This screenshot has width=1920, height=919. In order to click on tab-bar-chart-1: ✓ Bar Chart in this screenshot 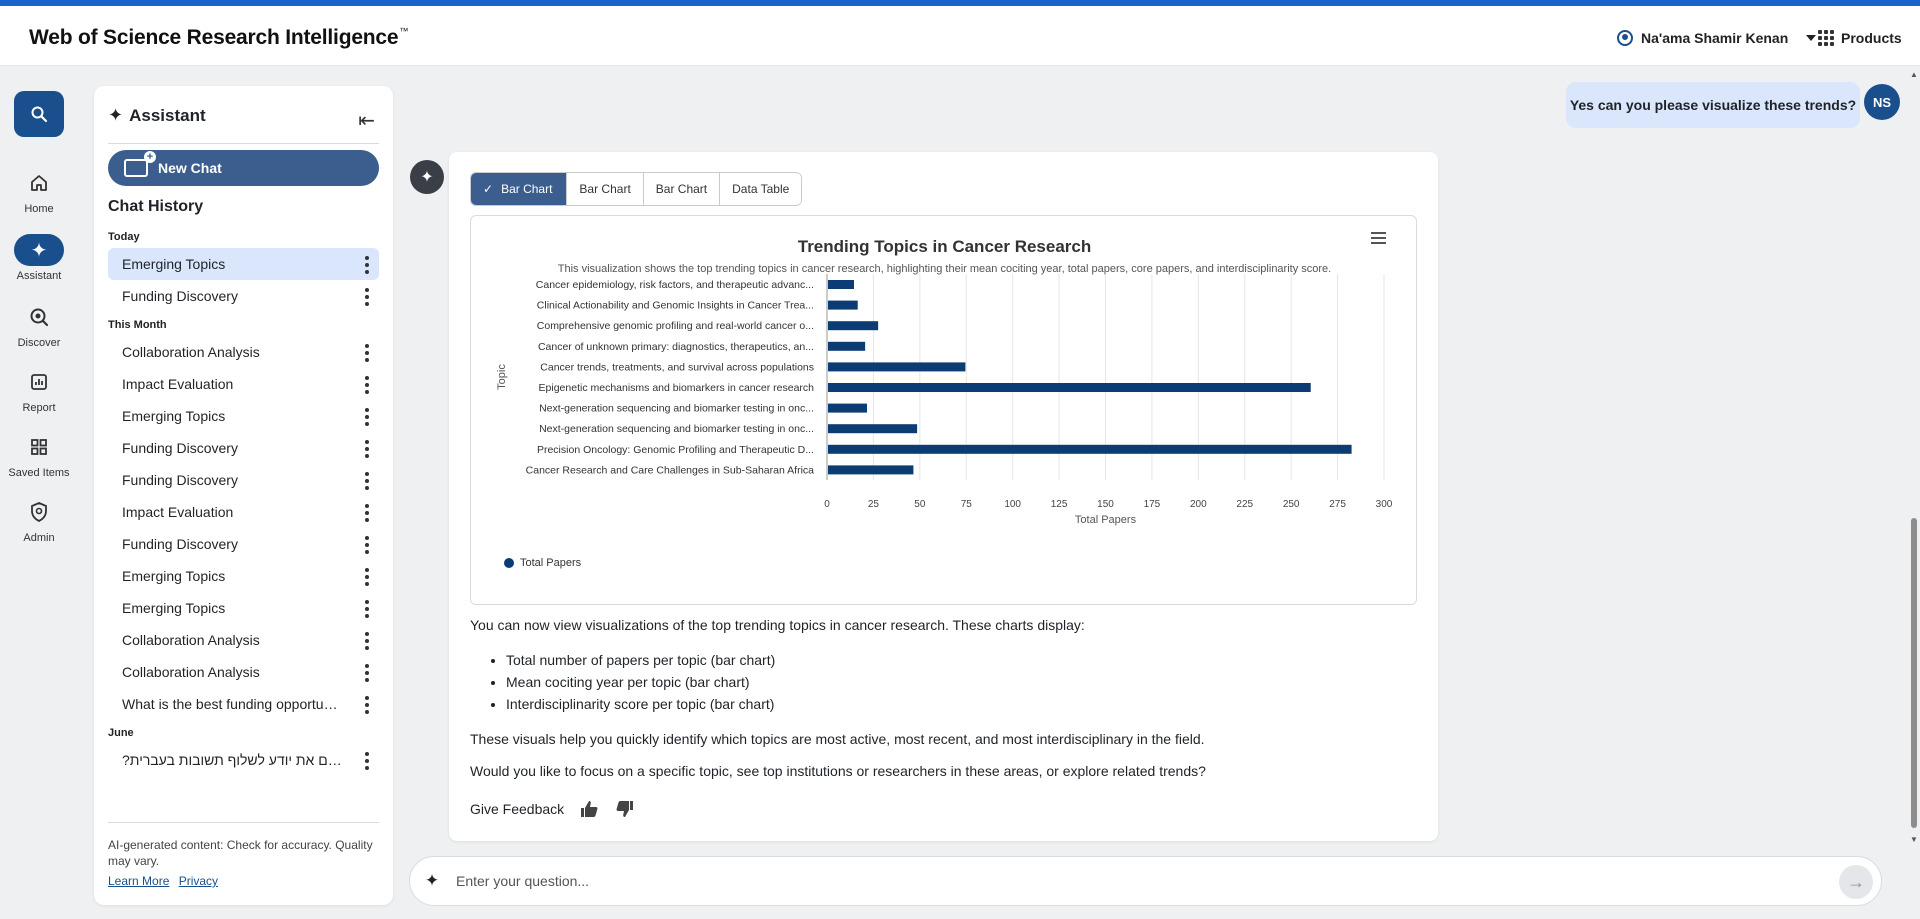, I will do `click(519, 189)`.